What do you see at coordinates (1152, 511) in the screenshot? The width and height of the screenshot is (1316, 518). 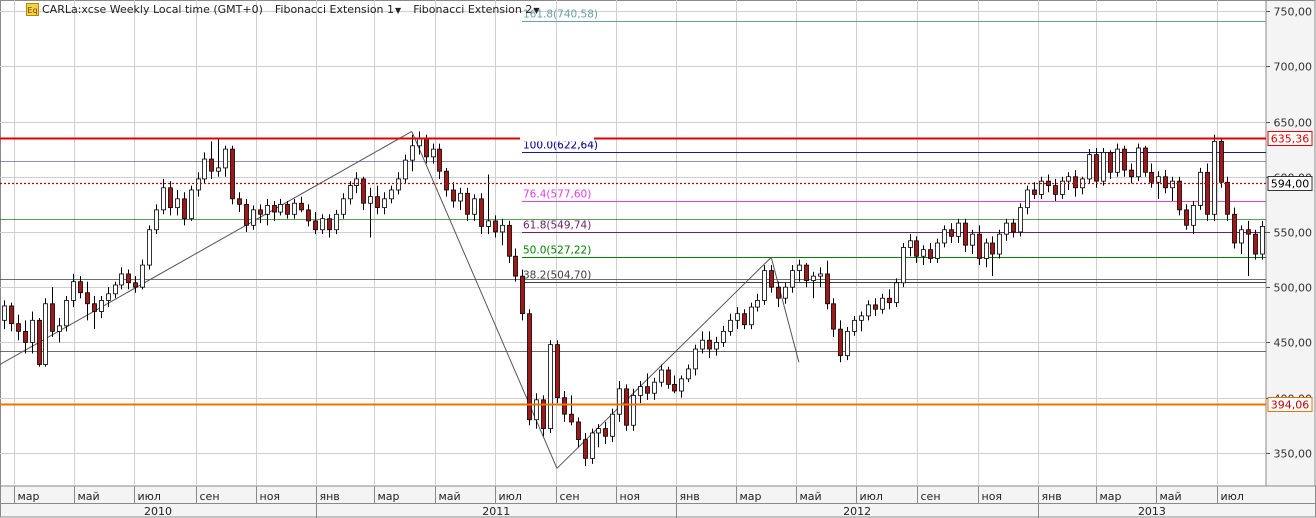 I see `year-label: 2013` at bounding box center [1152, 511].